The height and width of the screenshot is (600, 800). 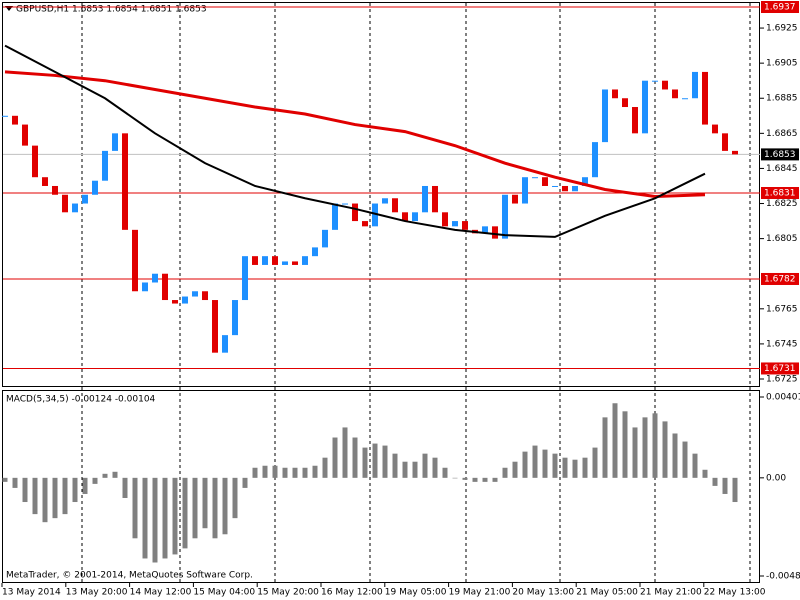 What do you see at coordinates (782, 134) in the screenshot?
I see `y-tick-label: 1.6865` at bounding box center [782, 134].